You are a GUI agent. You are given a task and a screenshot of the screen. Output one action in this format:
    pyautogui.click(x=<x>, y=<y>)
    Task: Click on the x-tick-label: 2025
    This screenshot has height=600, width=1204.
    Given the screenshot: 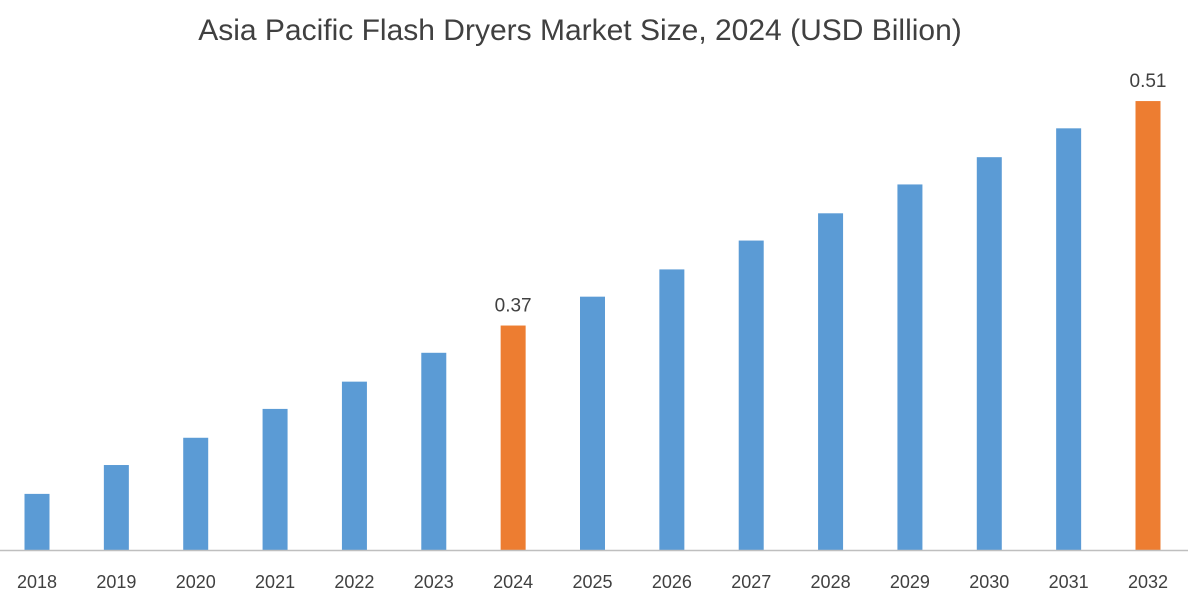 What is the action you would take?
    pyautogui.click(x=592, y=582)
    